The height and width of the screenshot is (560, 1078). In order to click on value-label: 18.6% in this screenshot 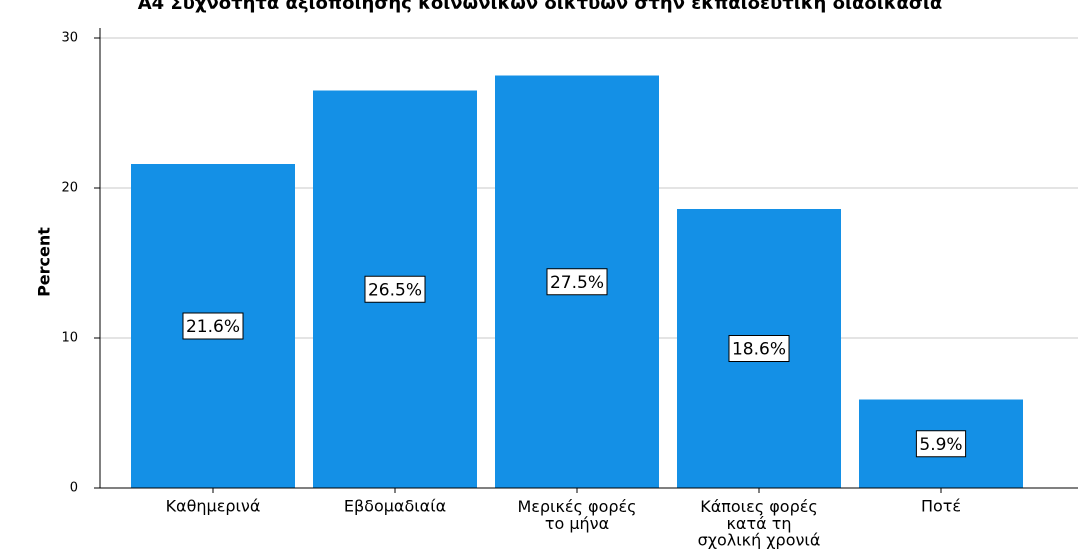, I will do `click(759, 350)`.